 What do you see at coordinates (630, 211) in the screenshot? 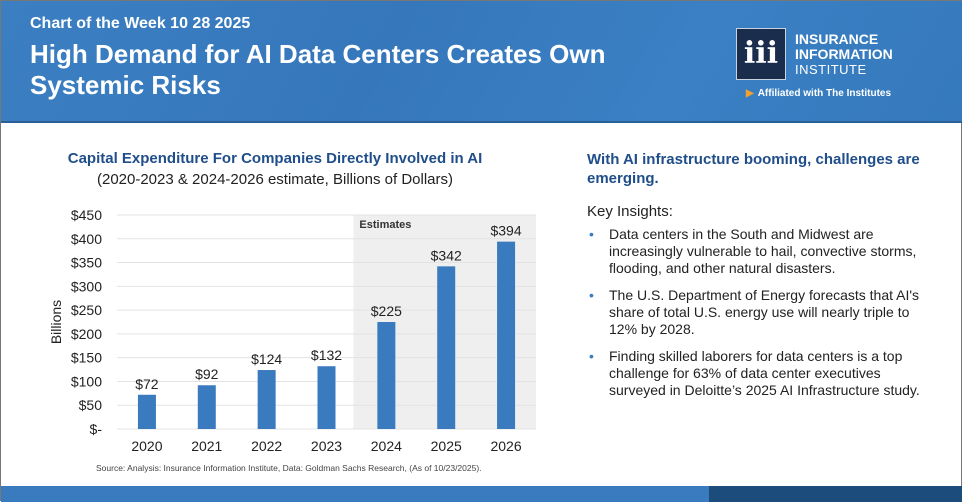
I see `key-insights-label: Key Insights:` at bounding box center [630, 211].